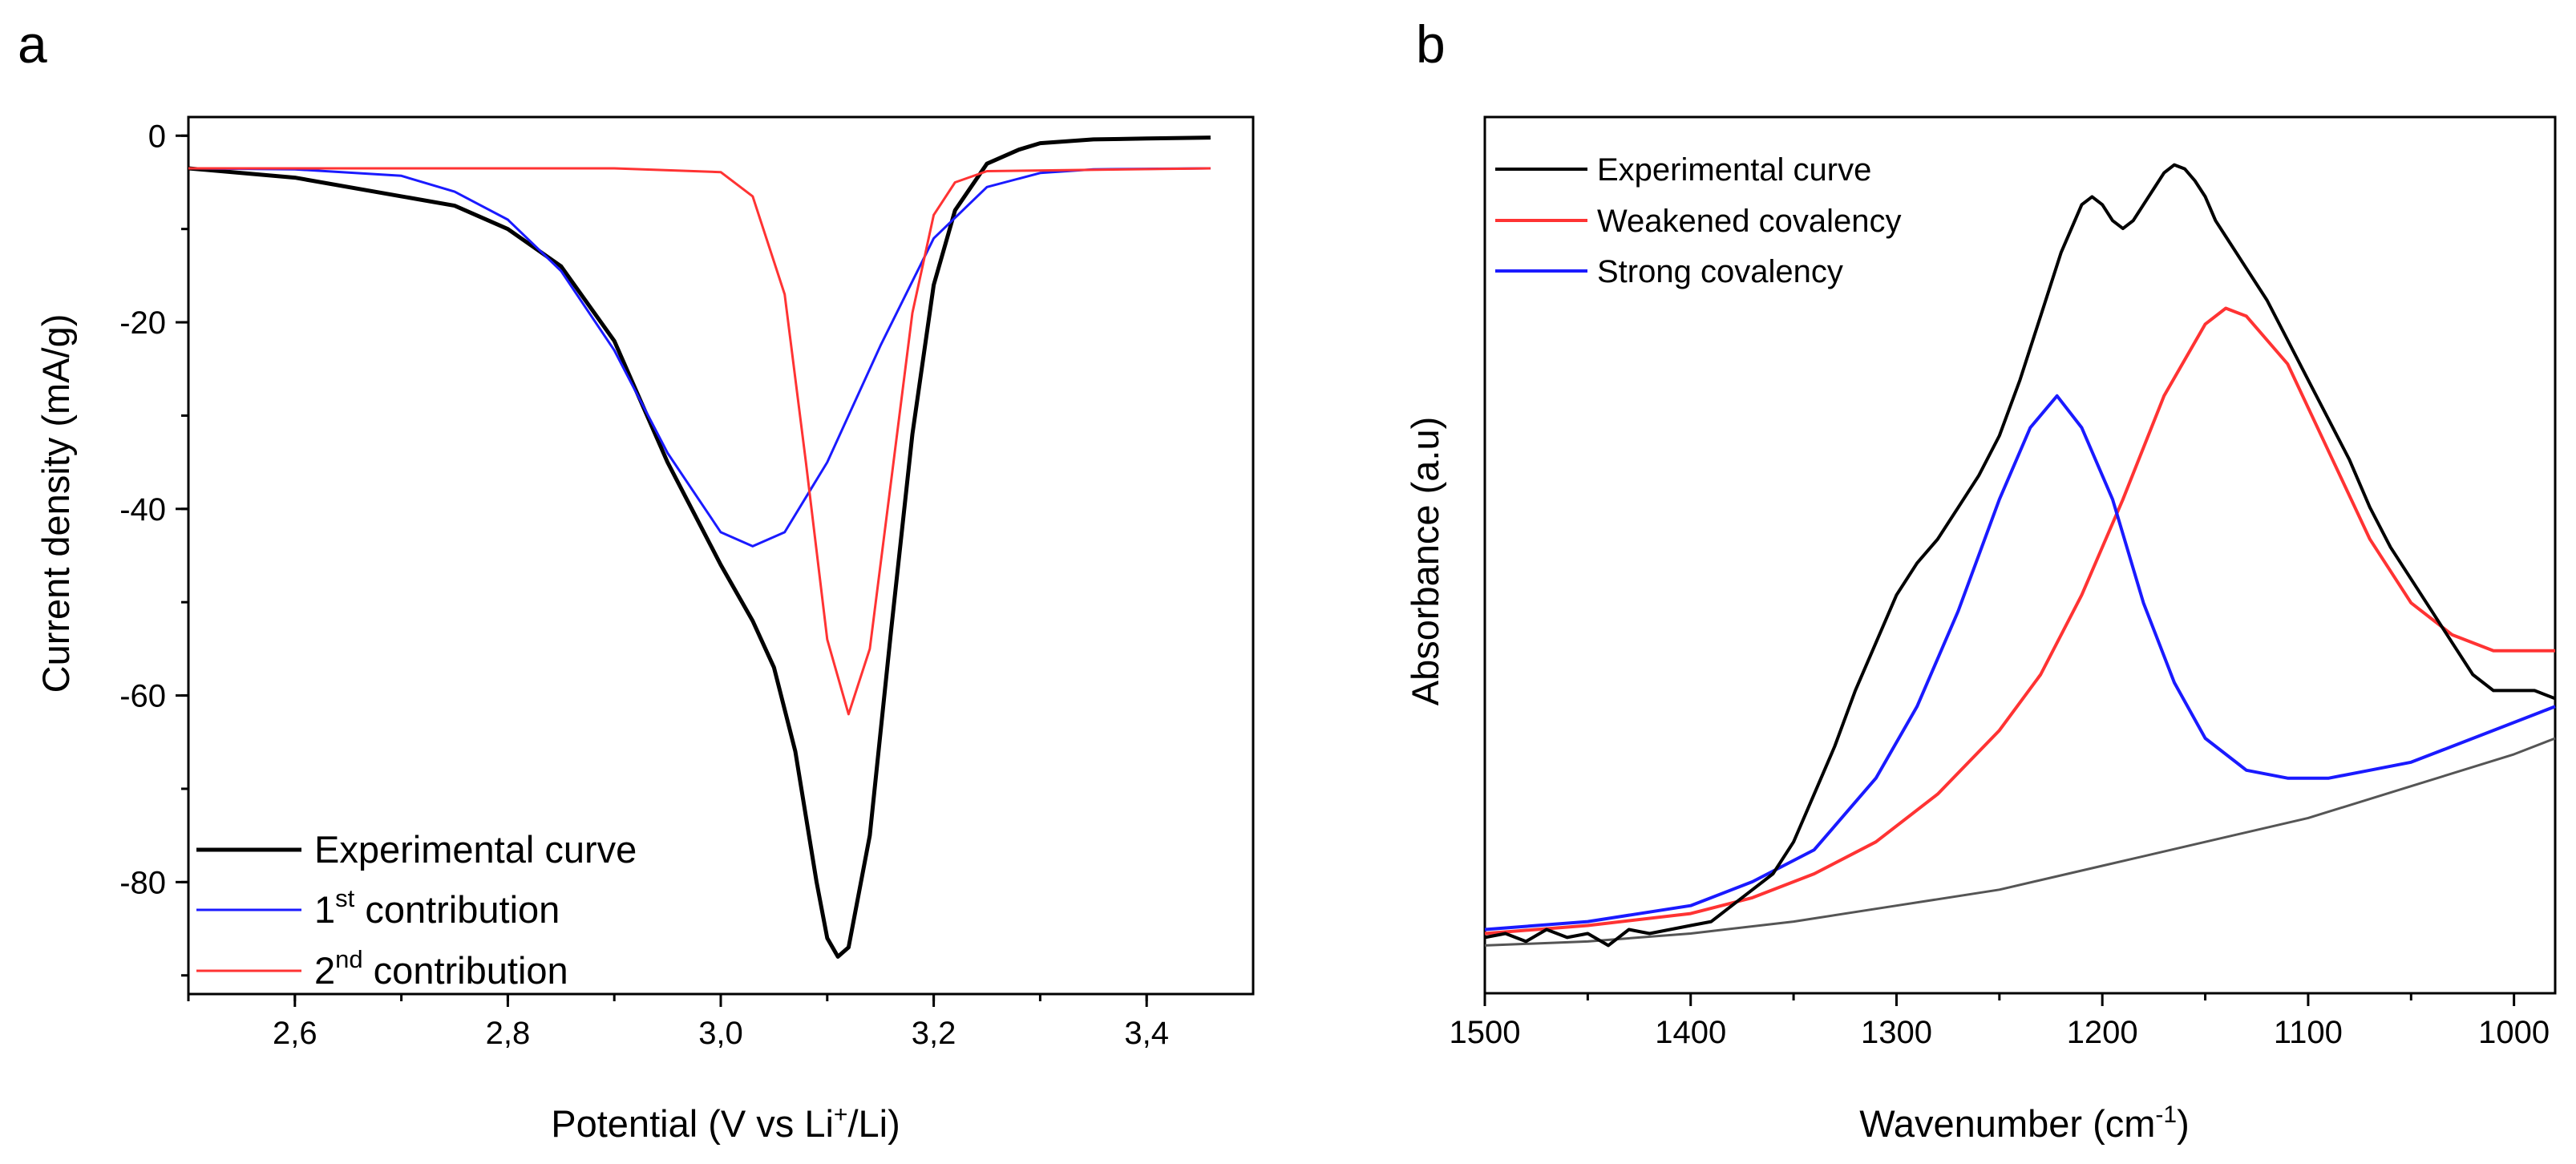 The width and height of the screenshot is (2576, 1164). Describe the element at coordinates (692, 1123) in the screenshot. I see `x-axis-label-a-prefix: Potential (V vs Li` at that location.